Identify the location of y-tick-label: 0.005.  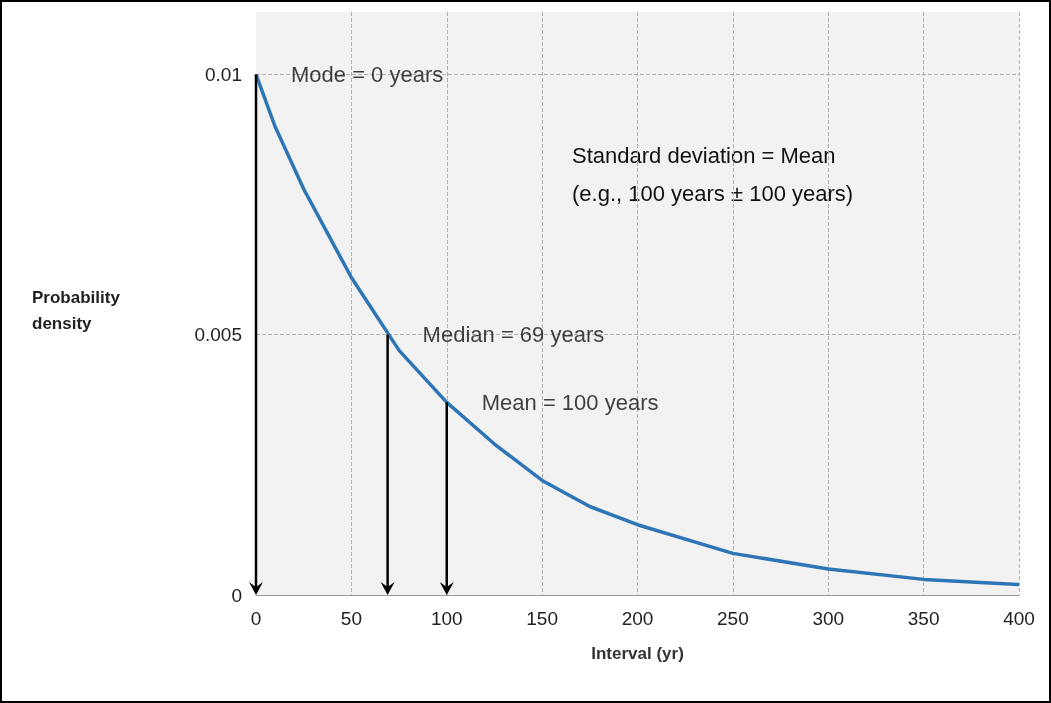
(218, 335).